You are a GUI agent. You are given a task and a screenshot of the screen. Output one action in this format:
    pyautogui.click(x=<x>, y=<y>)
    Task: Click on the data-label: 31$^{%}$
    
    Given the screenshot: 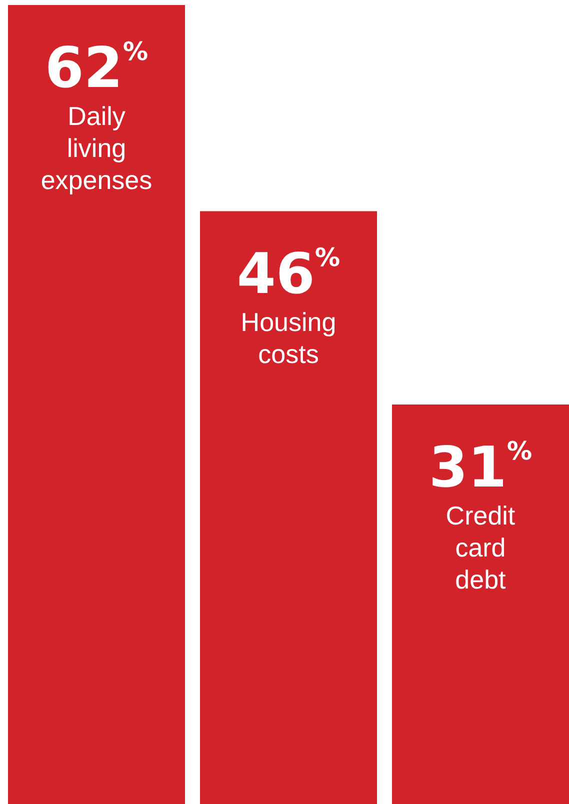 What is the action you would take?
    pyautogui.click(x=480, y=468)
    